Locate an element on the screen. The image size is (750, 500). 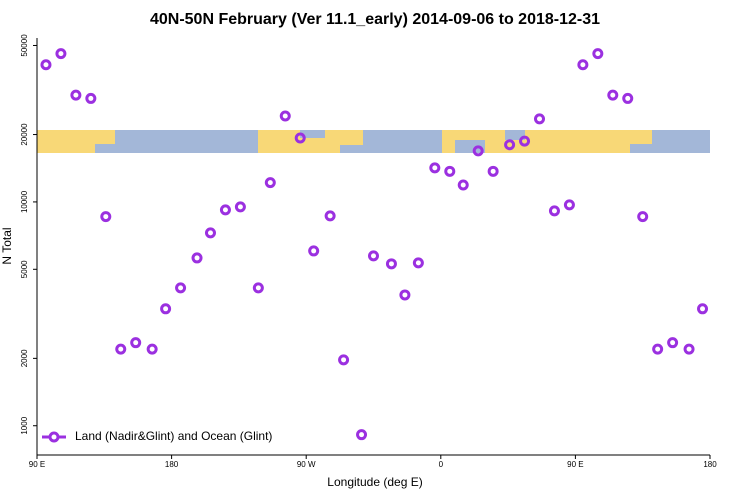
y-axis-label: N Total is located at coordinates (7, 245).